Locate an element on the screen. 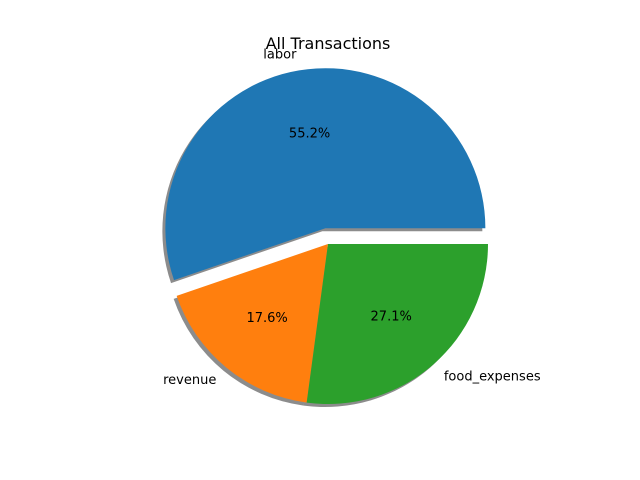 This screenshot has width=640, height=480. pie-slice-food-expenses is located at coordinates (397, 324).